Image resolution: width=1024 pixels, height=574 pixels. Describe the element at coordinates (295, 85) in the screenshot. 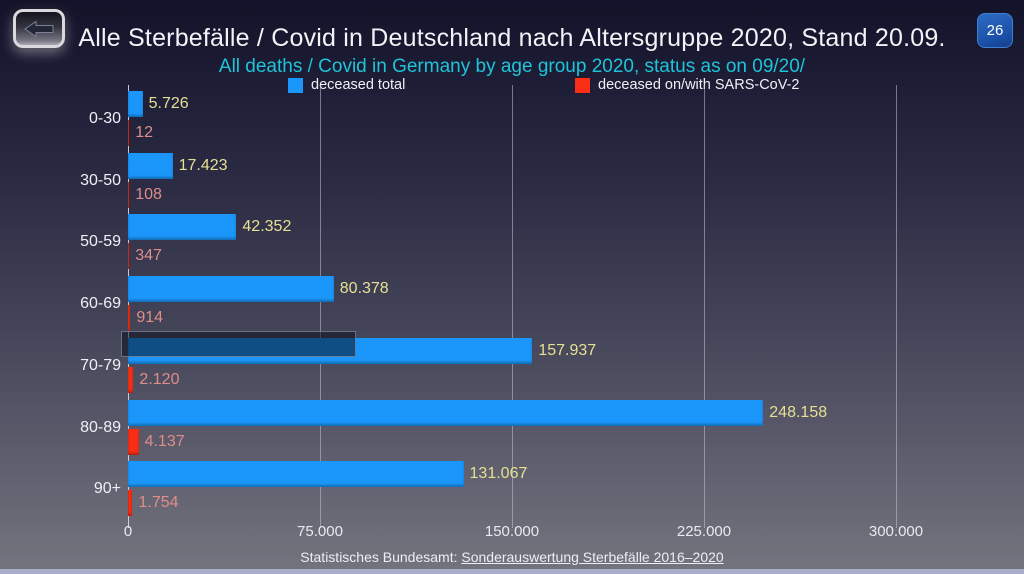

I see `legend-swatch-total` at that location.